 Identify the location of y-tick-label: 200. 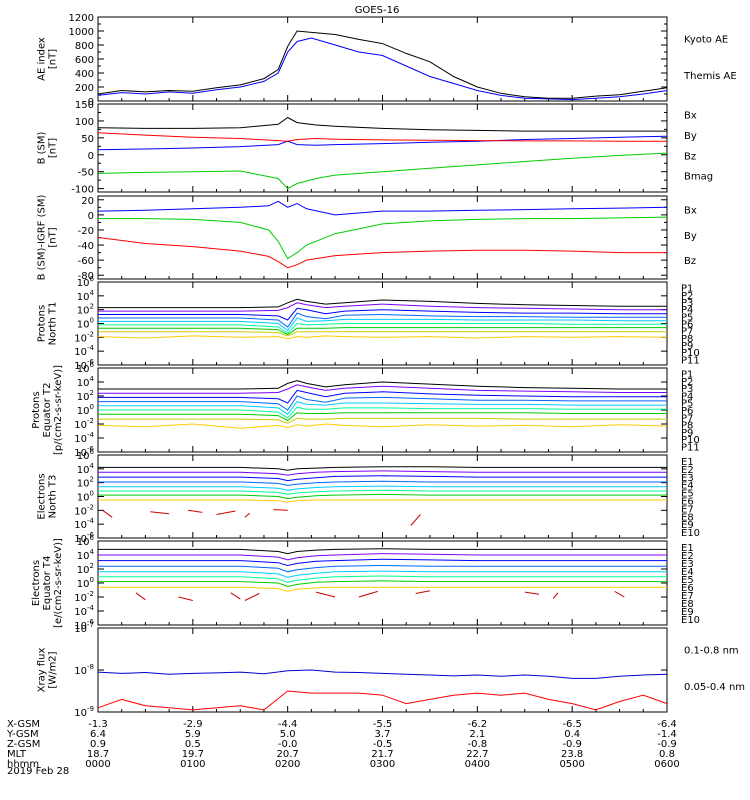
(84, 88).